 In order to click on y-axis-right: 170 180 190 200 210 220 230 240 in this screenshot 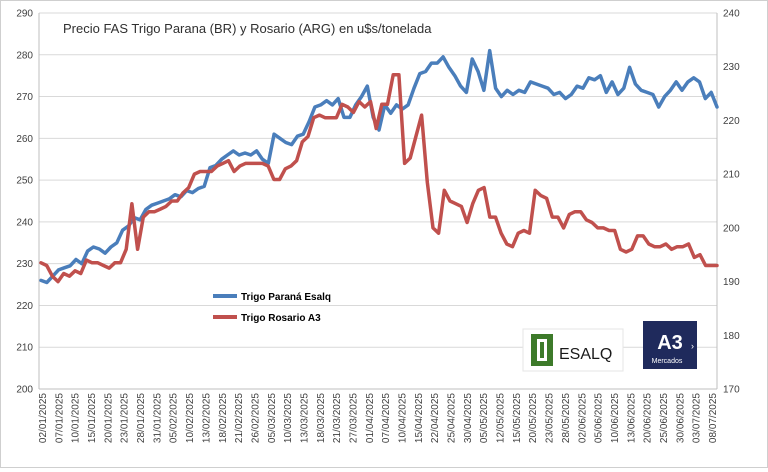, I will do `click(731, 202)`.